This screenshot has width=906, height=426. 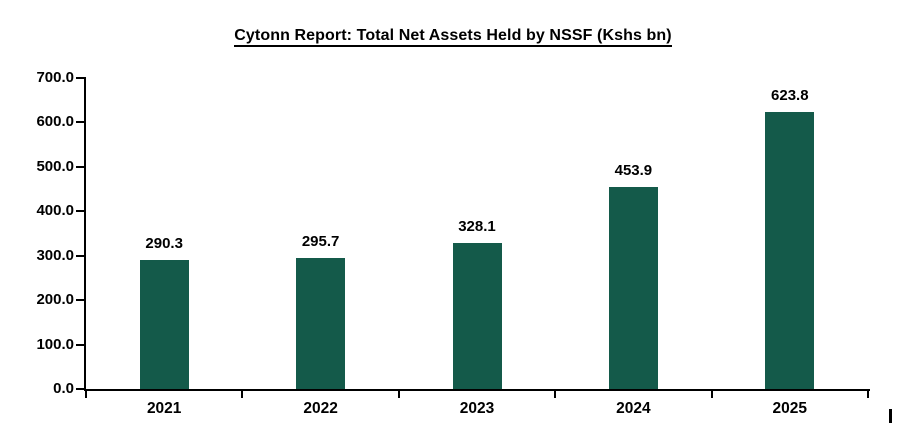 I want to click on bar-value-label: 623.8, so click(x=790, y=95).